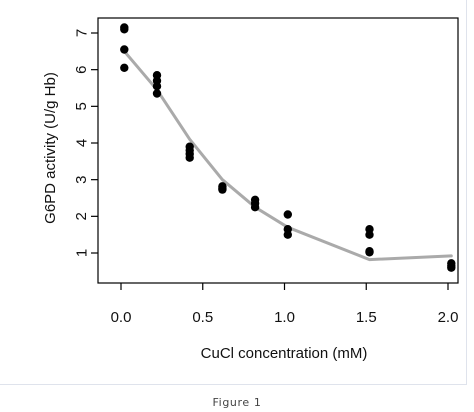 The height and width of the screenshot is (412, 474). What do you see at coordinates (81, 106) in the screenshot?
I see `y-tick-label: 5` at bounding box center [81, 106].